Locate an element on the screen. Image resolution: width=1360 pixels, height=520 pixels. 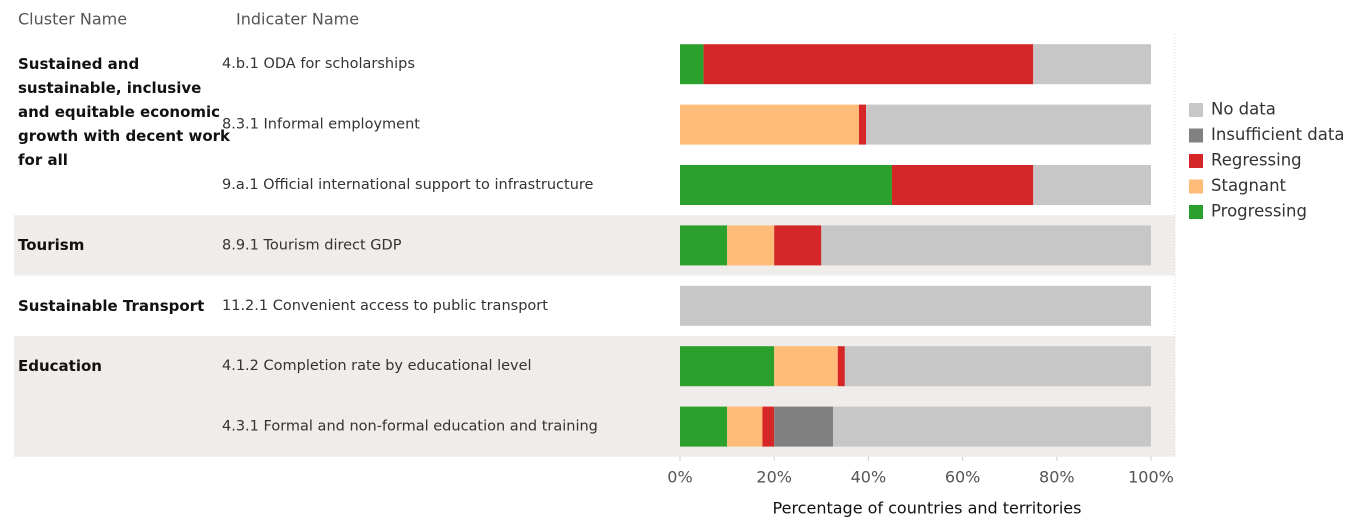
cluster-name-box: Sustainable Transport is located at coordinates (111, 305).